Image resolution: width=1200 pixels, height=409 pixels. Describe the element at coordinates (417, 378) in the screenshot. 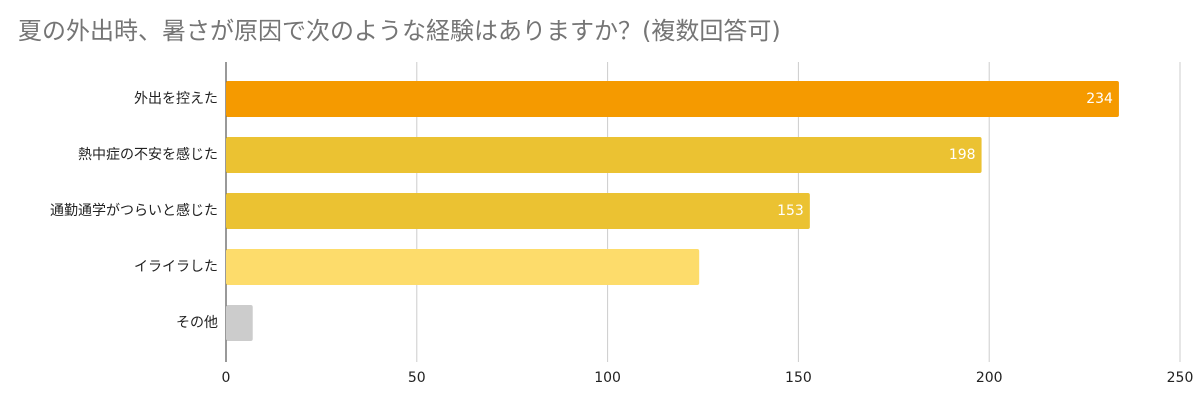

I see `x-tick-label: 50` at that location.